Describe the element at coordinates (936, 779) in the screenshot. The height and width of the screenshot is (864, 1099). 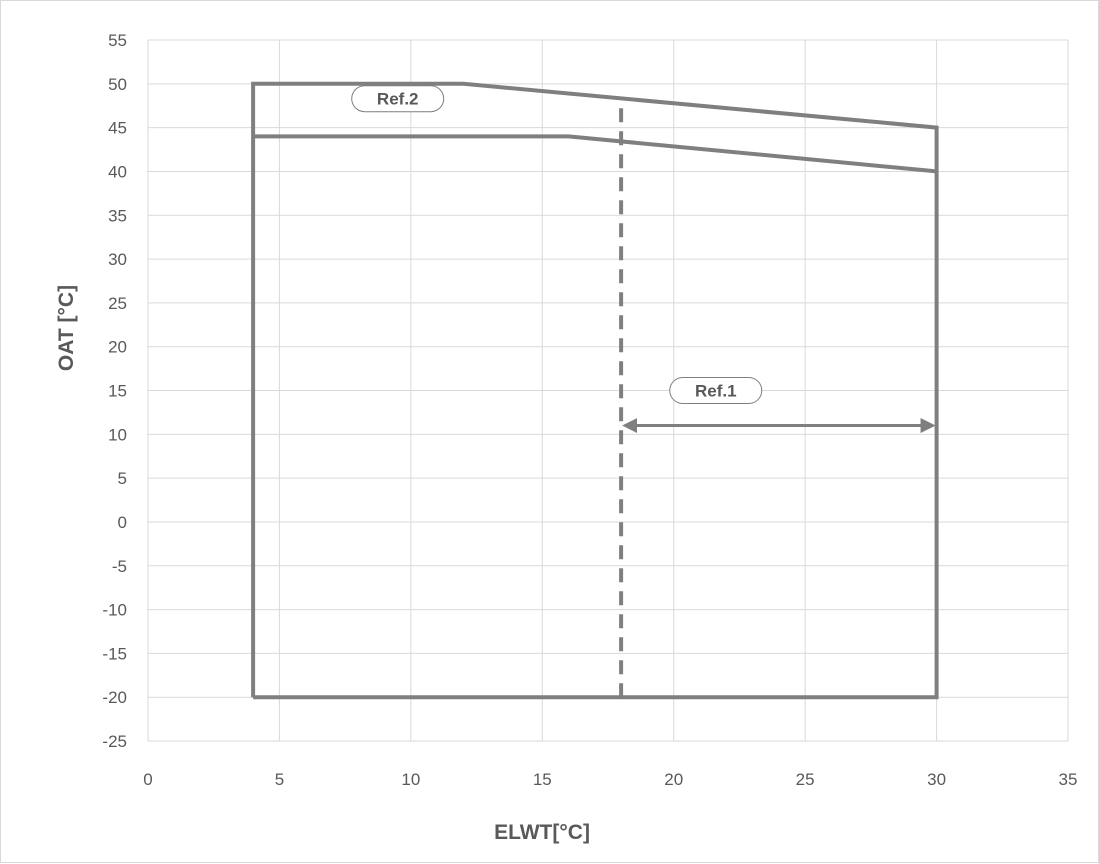
I see `x-tick-label: 30` at that location.